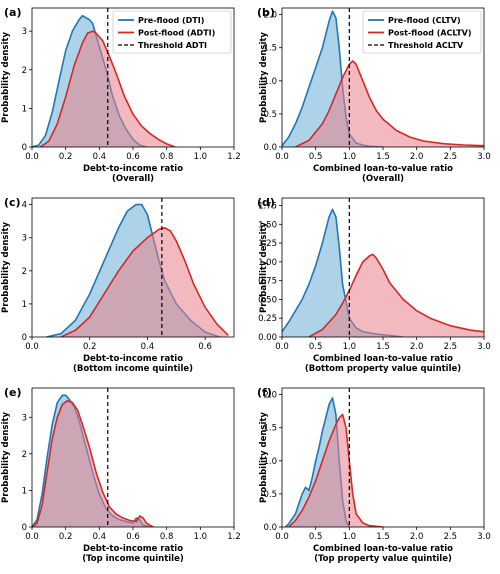 The width and height of the screenshot is (500, 574). Describe the element at coordinates (267, 338) in the screenshot. I see `y-tick-label: 0.00` at that location.